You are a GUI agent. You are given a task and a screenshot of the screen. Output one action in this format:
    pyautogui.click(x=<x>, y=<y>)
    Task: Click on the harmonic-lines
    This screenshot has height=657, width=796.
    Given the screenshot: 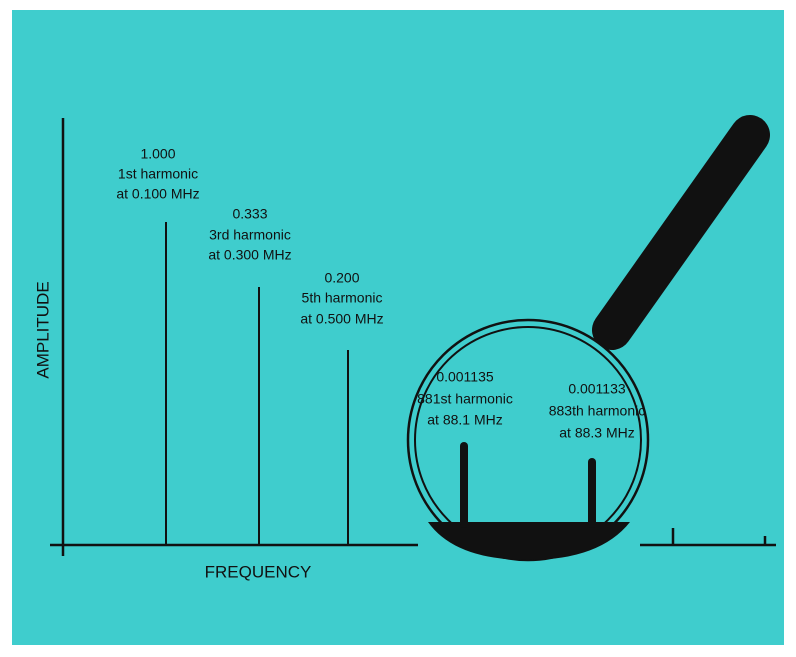 What is the action you would take?
    pyautogui.click(x=257, y=383)
    